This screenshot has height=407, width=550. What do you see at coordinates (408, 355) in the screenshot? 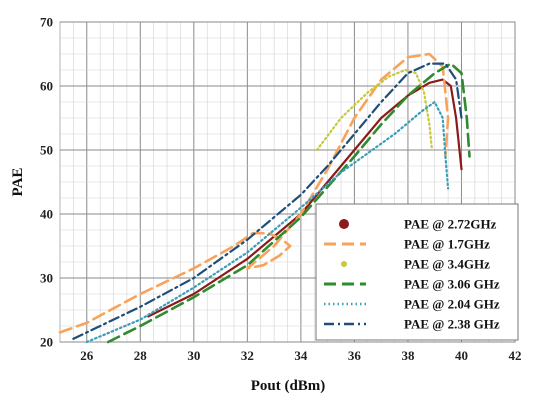
I see `x-tick-label: 38` at bounding box center [408, 355].